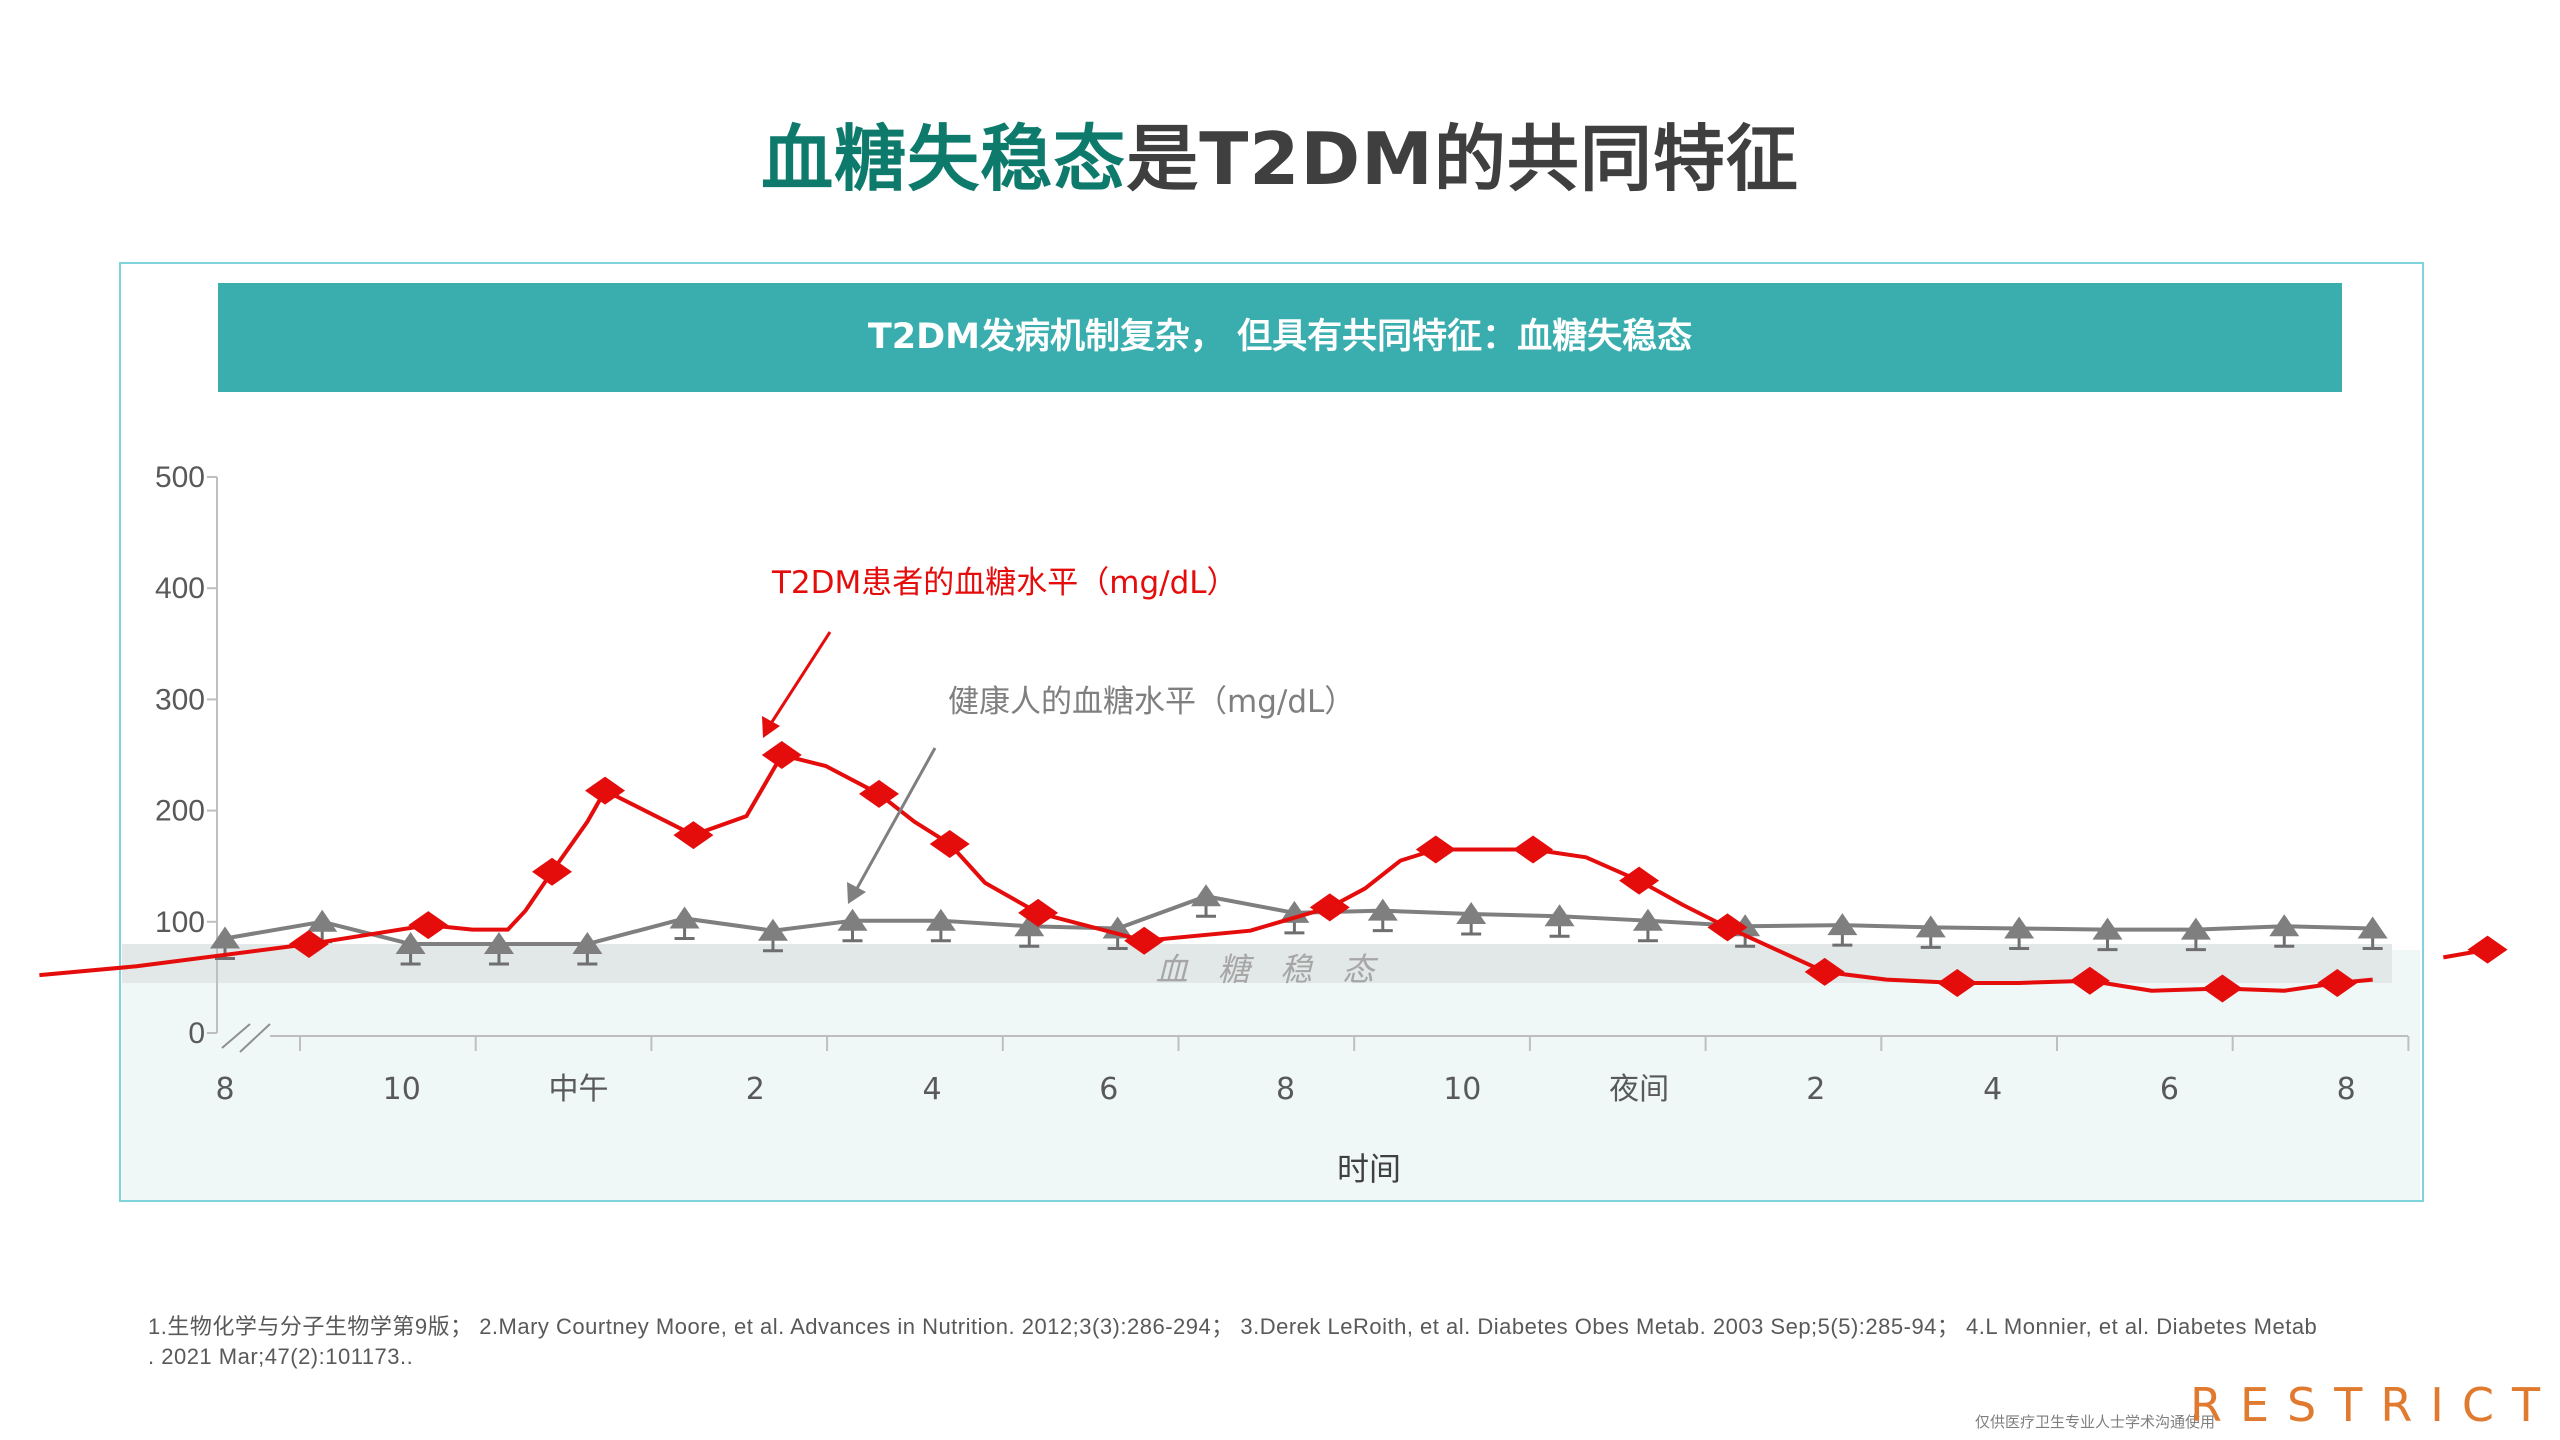 Image resolution: width=2560 pixels, height=1440 pixels. Describe the element at coordinates (180, 811) in the screenshot. I see `y-tick-label: 200` at that location.